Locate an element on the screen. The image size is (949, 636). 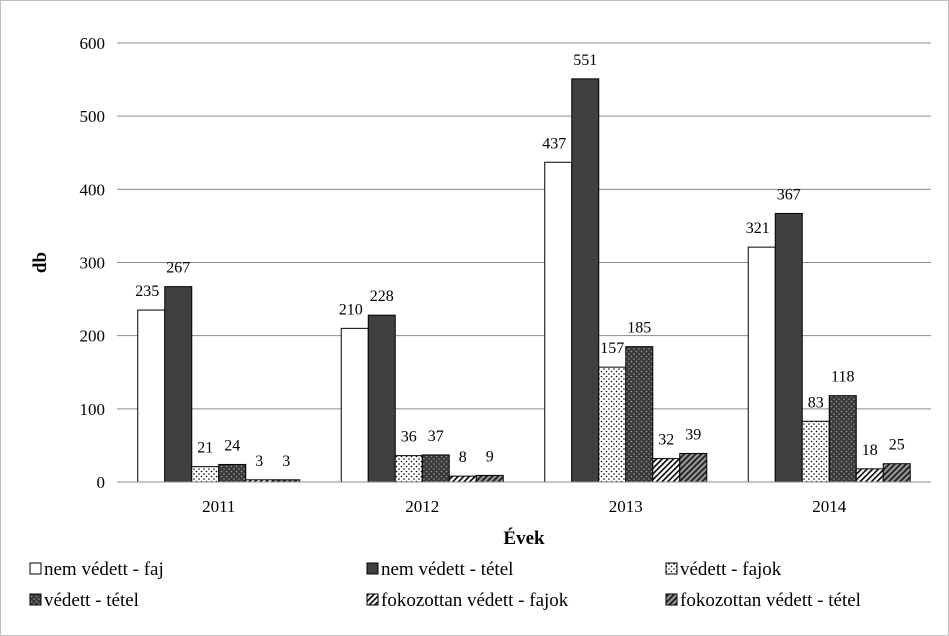
y-tick-label: 500 is located at coordinates (93, 116).